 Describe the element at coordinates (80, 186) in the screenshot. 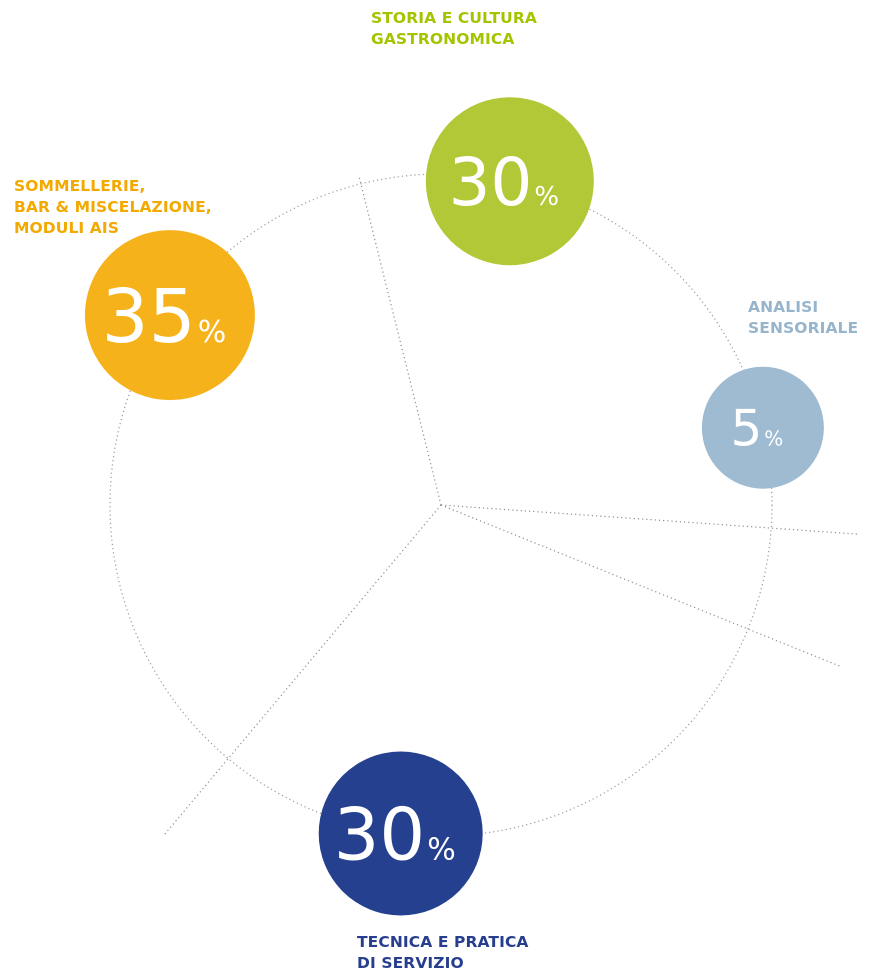

I see `label-line: SOMMELLERIE,` at that location.